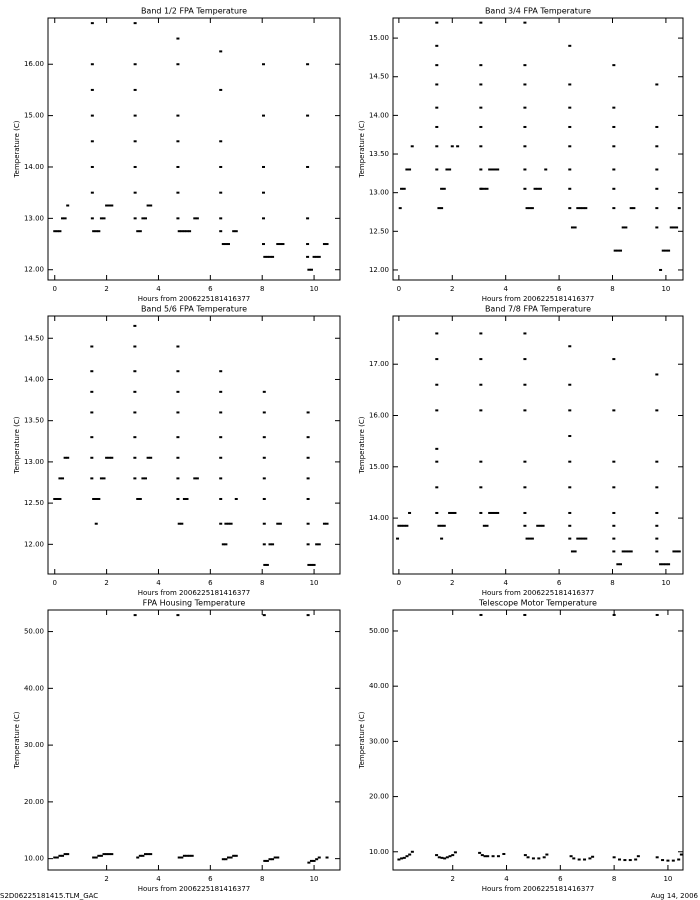 Image resolution: width=700 pixels, height=900 pixels. Describe the element at coordinates (34, 462) in the screenshot. I see `y-tick-label: 13.00` at that location.